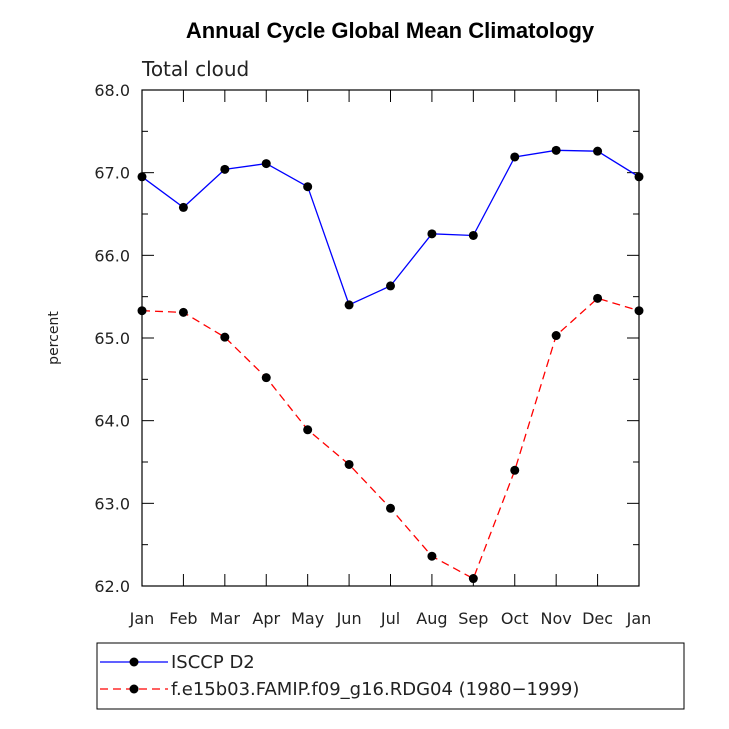 The width and height of the screenshot is (729, 729). Describe the element at coordinates (183, 618) in the screenshot. I see `x-tick-label: Feb` at that location.